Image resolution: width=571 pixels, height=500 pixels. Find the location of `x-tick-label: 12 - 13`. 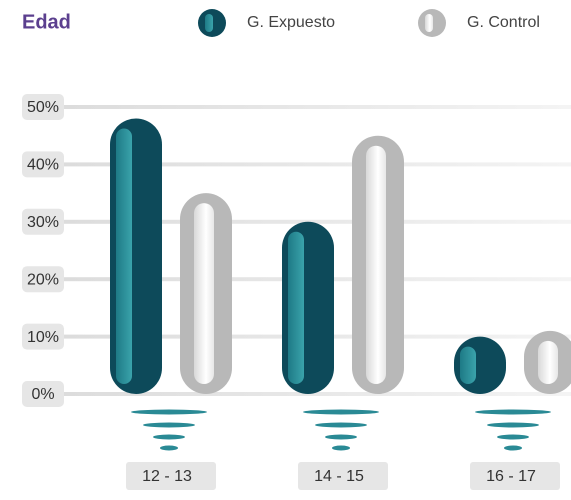

x-tick-label: 12 - 13 is located at coordinates (167, 476).